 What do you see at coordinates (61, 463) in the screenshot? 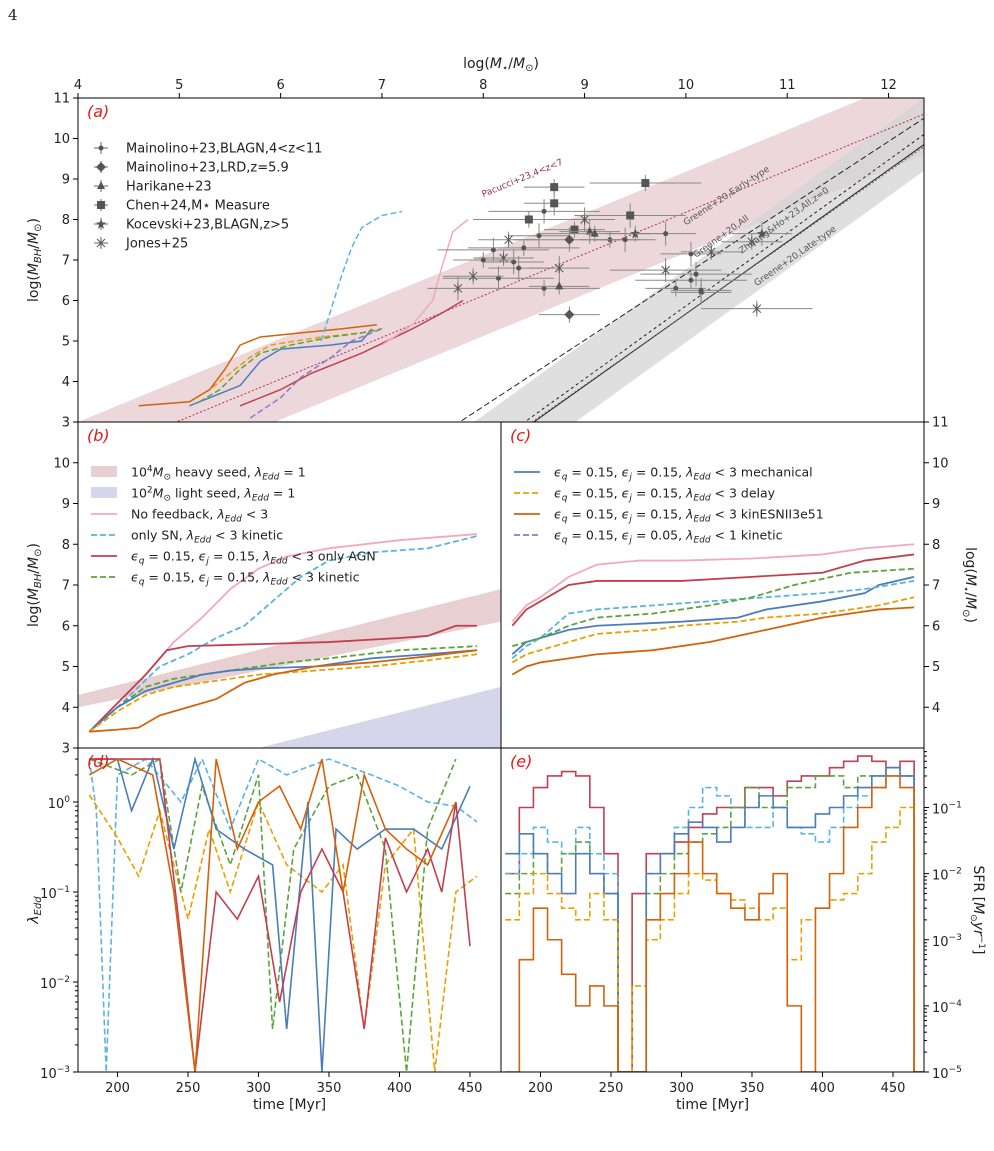
I see `y-tick-label: 10` at bounding box center [61, 463].